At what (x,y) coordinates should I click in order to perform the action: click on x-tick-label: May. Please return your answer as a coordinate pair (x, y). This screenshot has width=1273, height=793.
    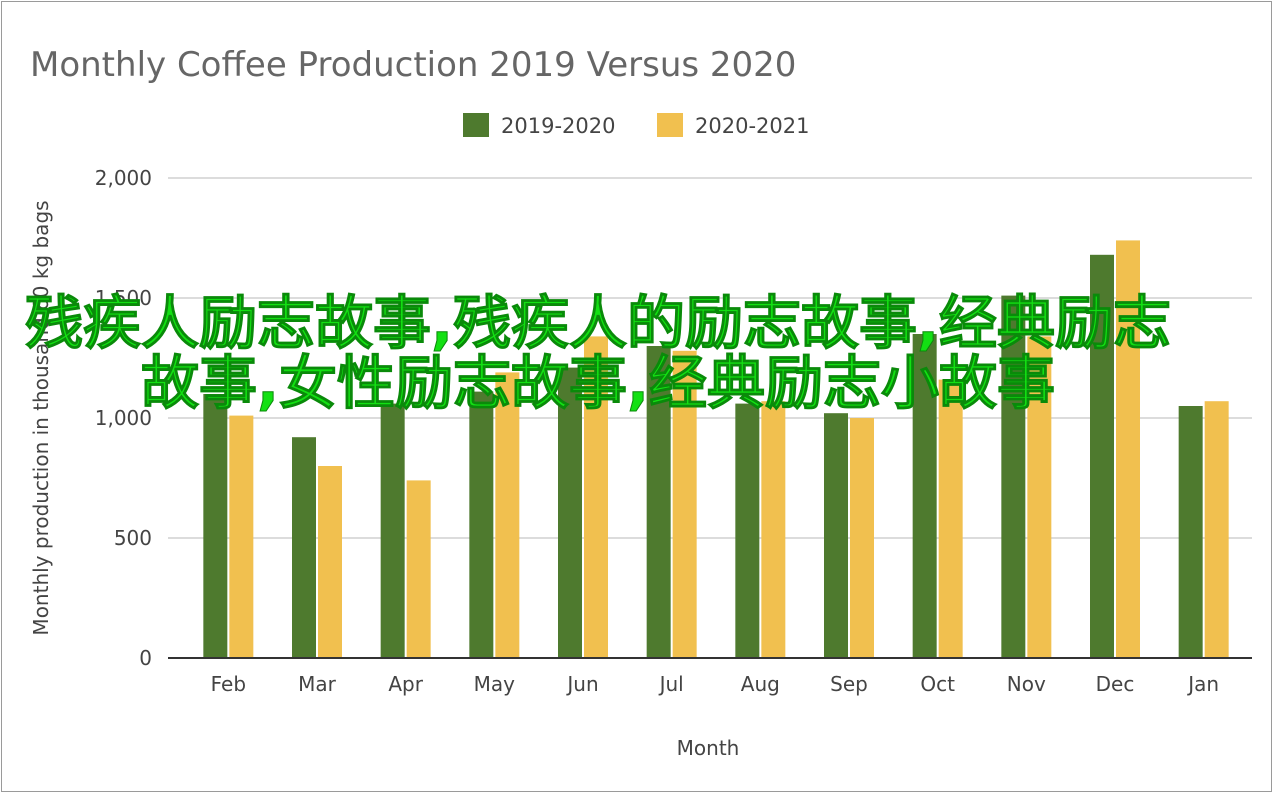
    Looking at the image, I should click on (495, 684).